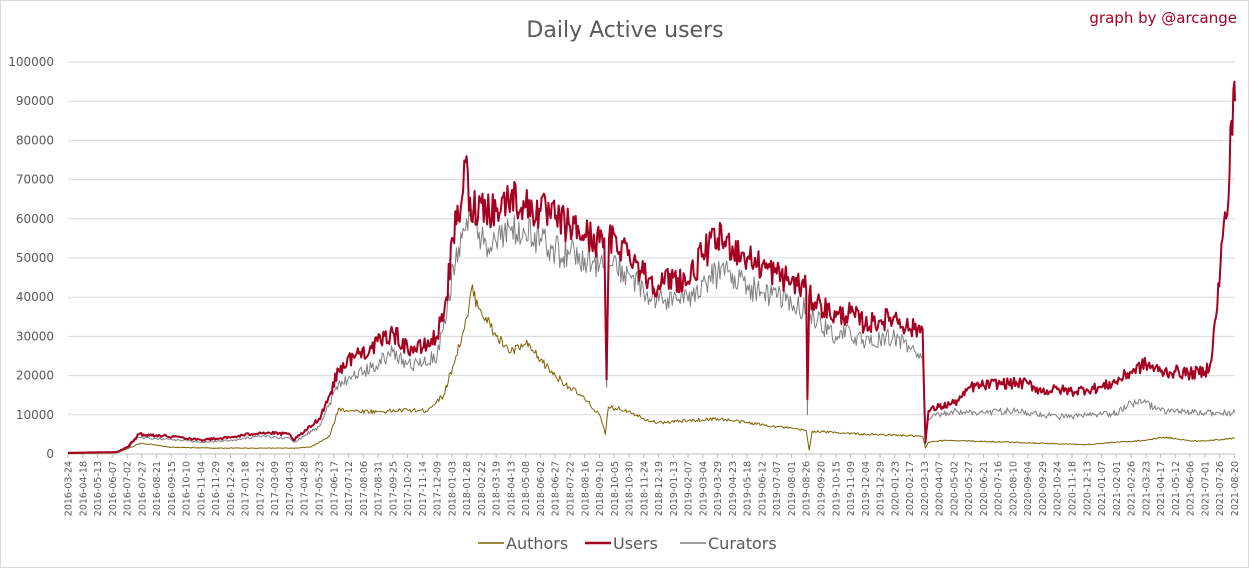  I want to click on x-tick-label: 2020-09-29, so click(1043, 488).